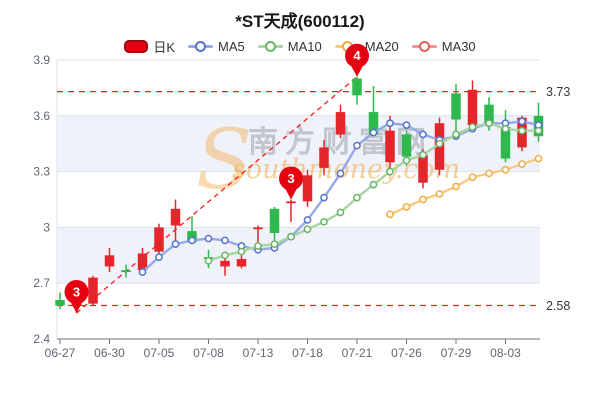 Image resolution: width=600 pixels, height=400 pixels. What do you see at coordinates (164, 47) in the screenshot?
I see `legend-label: 日K` at bounding box center [164, 47].